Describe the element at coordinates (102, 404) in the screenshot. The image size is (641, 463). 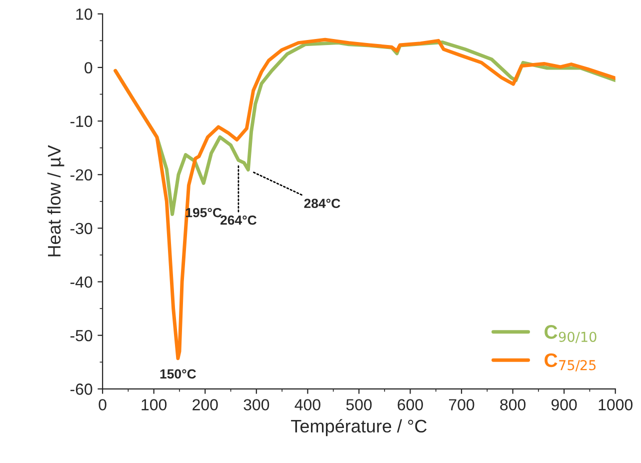
I see `x-tick-label: 0` at that location.